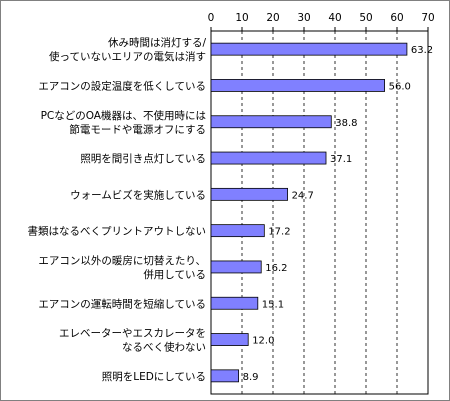 This screenshot has height=401, width=450. I want to click on data-label: 56.0, so click(400, 86).